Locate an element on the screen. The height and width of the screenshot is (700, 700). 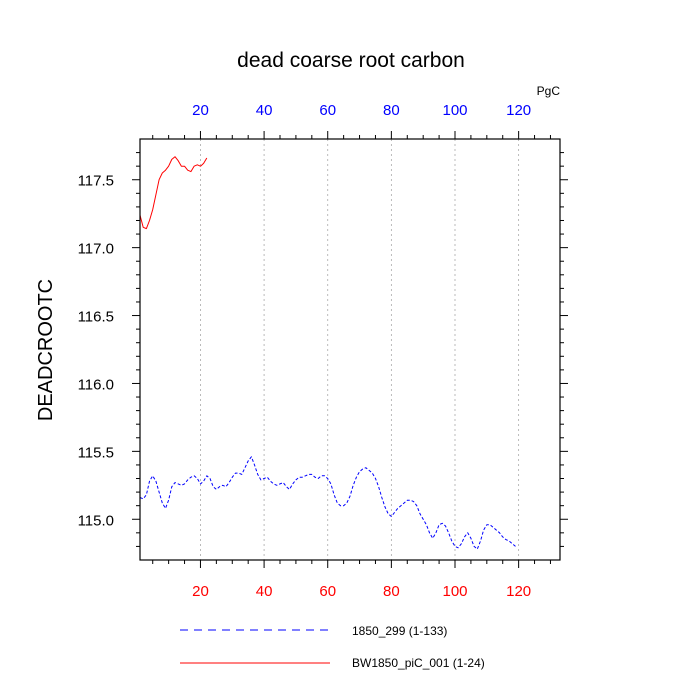
x-tick-label-bottom: 40 is located at coordinates (264, 591).